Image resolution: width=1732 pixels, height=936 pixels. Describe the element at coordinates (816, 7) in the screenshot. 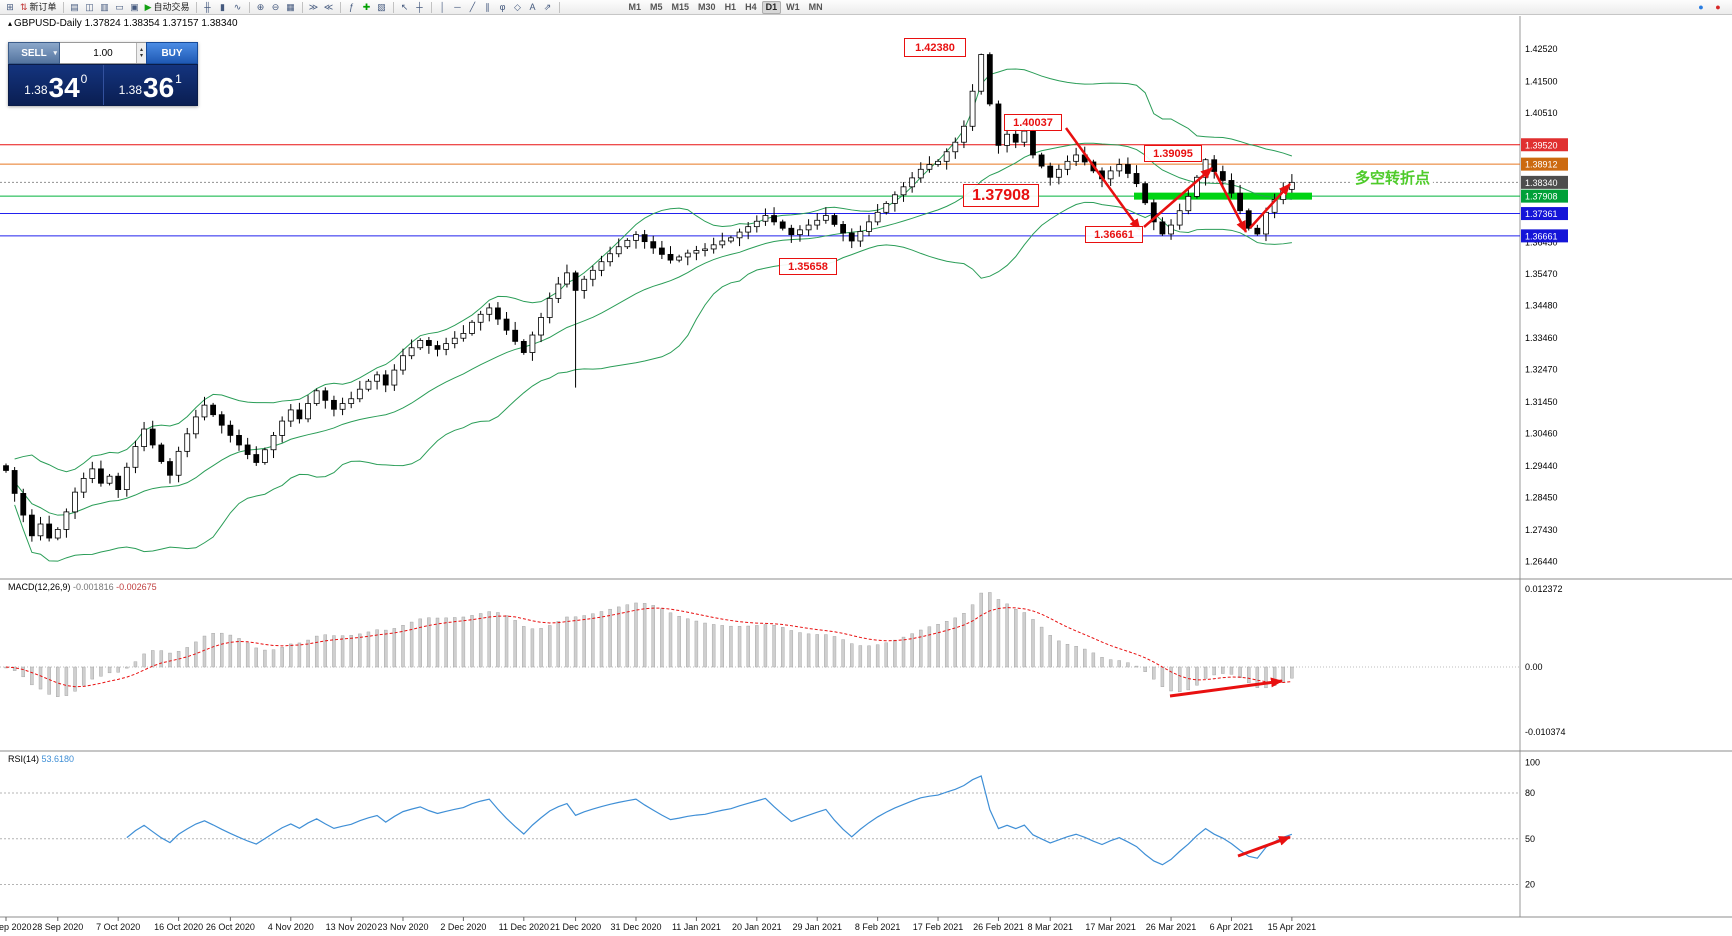

I see `timeframe-button-mn: MN` at that location.